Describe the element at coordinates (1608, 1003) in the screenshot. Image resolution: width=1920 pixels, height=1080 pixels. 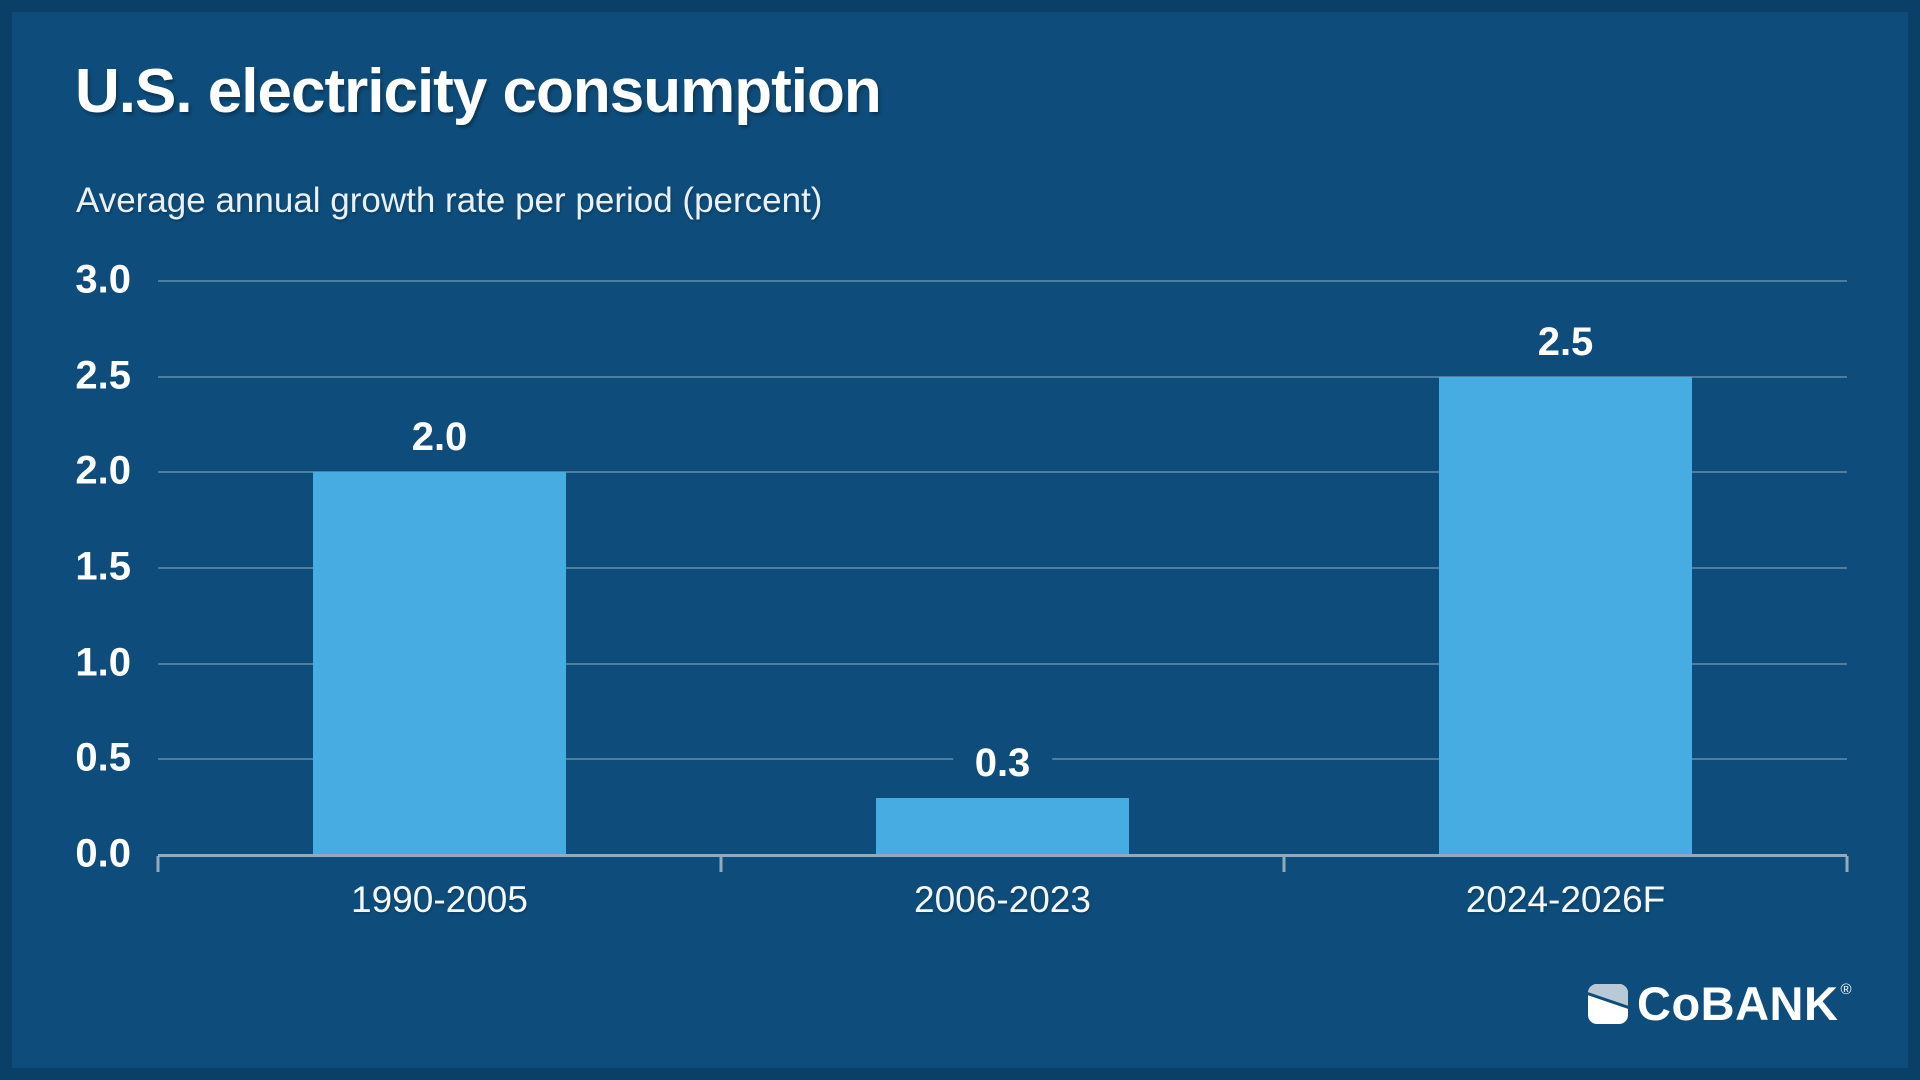
I see `cobank-logo-mark-icon` at that location.